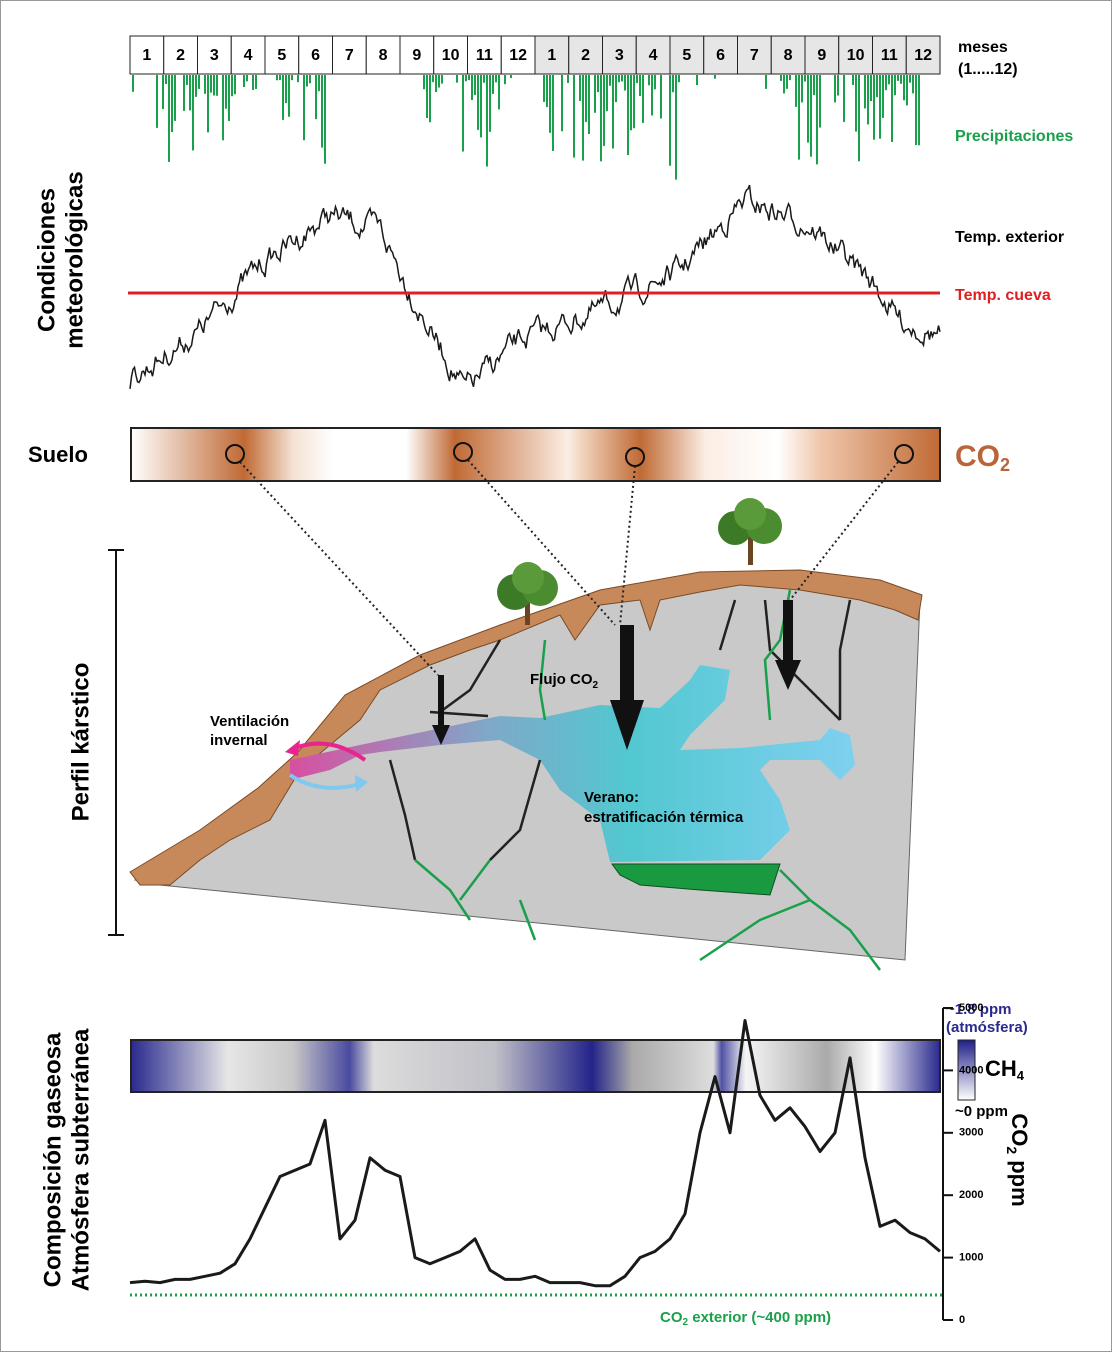  Describe the element at coordinates (46, 260) in the screenshot. I see `side-label-line: Condiciones` at that location.